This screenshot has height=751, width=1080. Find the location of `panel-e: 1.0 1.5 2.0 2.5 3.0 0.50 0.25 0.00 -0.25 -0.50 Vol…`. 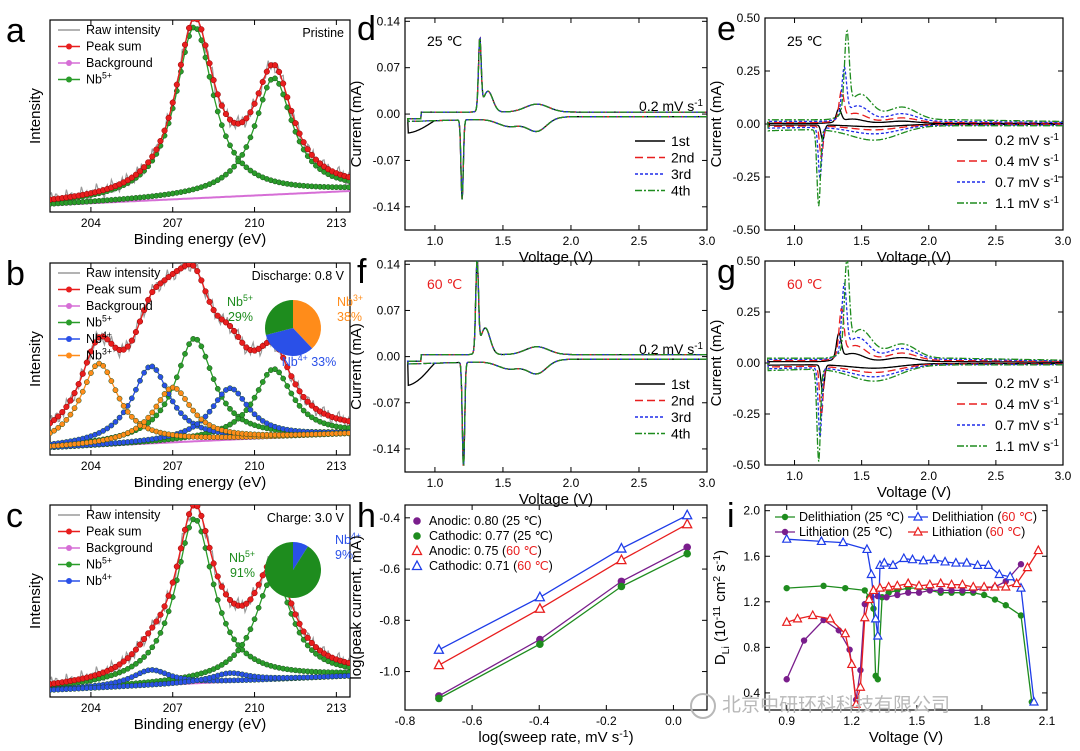

panel-e: 1.0 1.5 2.0 2.5 3.0 0.50 0.25 0.00 -0.25 -0.50 Vol… is located at coordinates (890, 138).